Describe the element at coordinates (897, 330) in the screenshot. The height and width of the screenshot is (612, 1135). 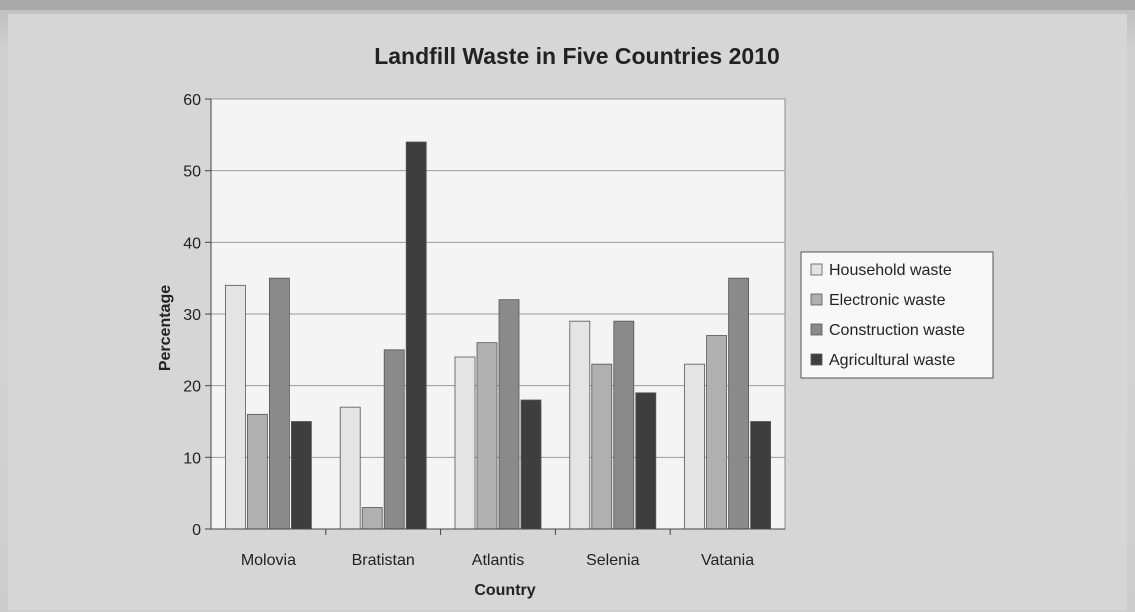
I see `legend-label: Construction waste` at that location.